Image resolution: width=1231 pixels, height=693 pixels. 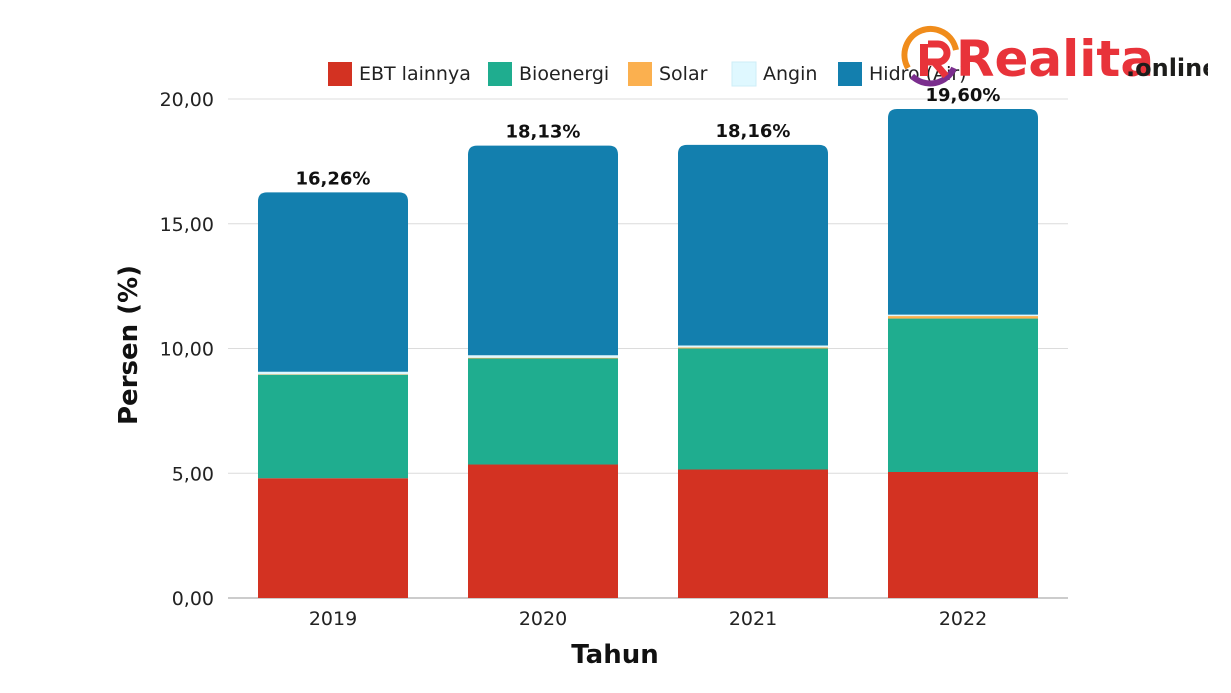 I want to click on legend-item: Angin, so click(x=774, y=74).